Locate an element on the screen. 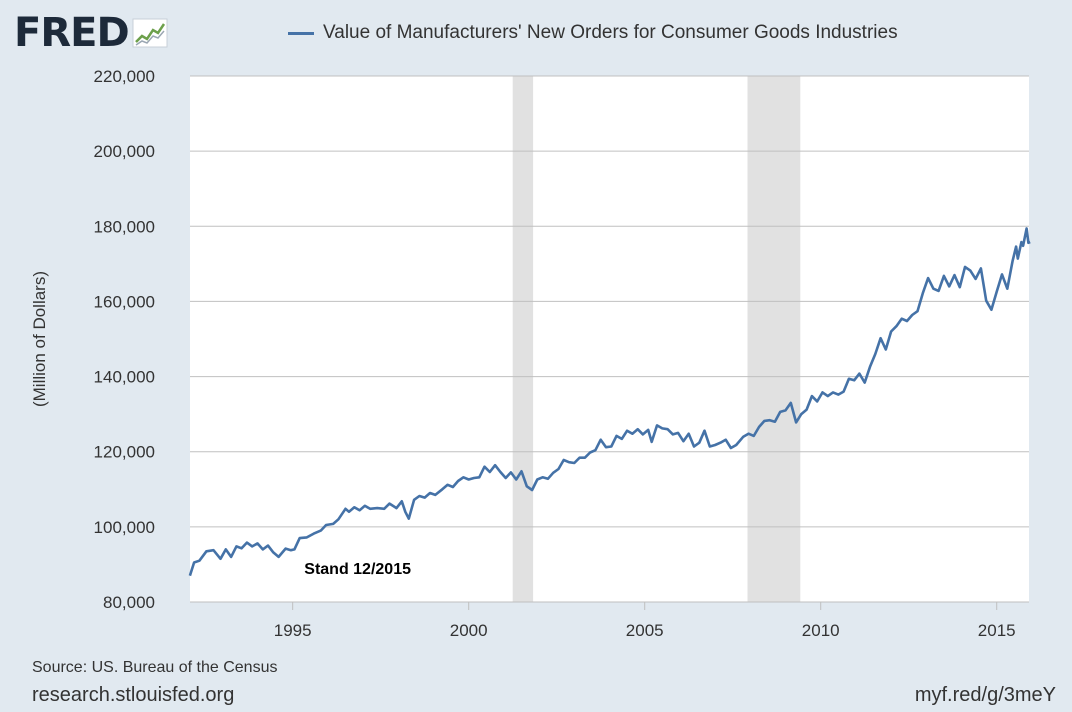 This screenshot has width=1072, height=712. fred-logo: FRED is located at coordinates (91, 33).